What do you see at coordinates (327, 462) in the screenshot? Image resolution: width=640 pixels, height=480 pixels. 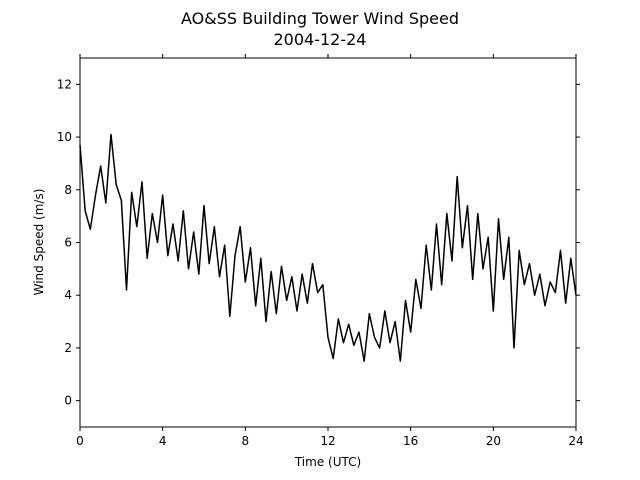 I see `x-axis-label: Time (UTC)` at bounding box center [327, 462].